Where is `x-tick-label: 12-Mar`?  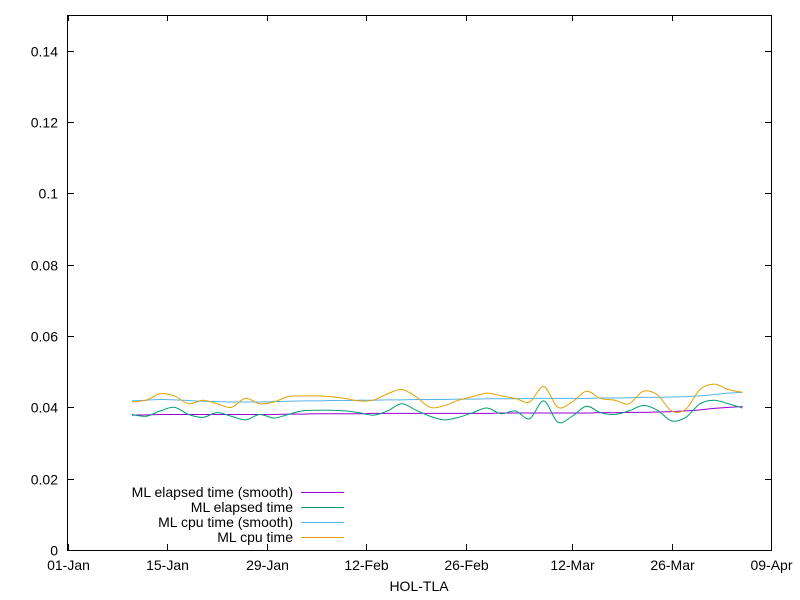
x-tick-label: 12-Mar is located at coordinates (572, 565).